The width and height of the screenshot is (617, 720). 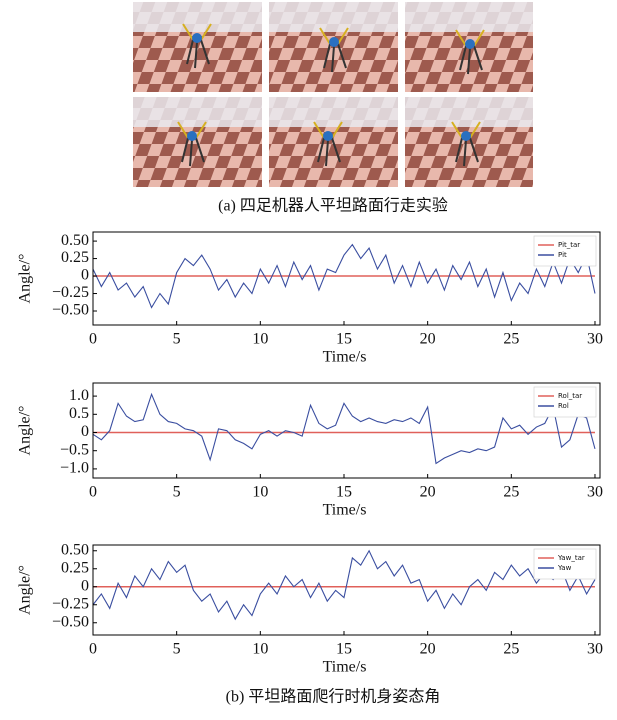 I want to click on caption: (b) 平坦路面爬行时机身姿态角, so click(x=333, y=697).